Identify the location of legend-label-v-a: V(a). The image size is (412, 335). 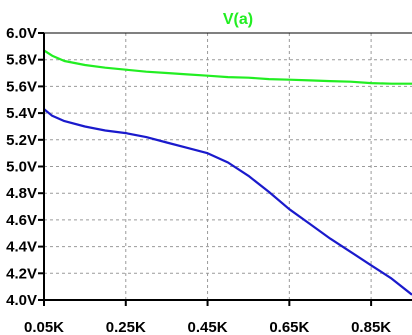
(238, 19).